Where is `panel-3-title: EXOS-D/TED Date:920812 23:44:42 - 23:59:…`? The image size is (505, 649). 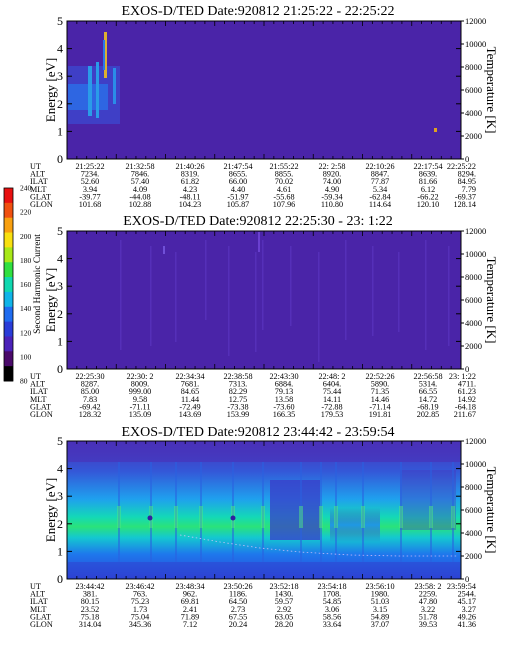
panel-3-title: EXOS-D/TED Date:920812 23:44:42 - 23:59:… is located at coordinates (258, 432).